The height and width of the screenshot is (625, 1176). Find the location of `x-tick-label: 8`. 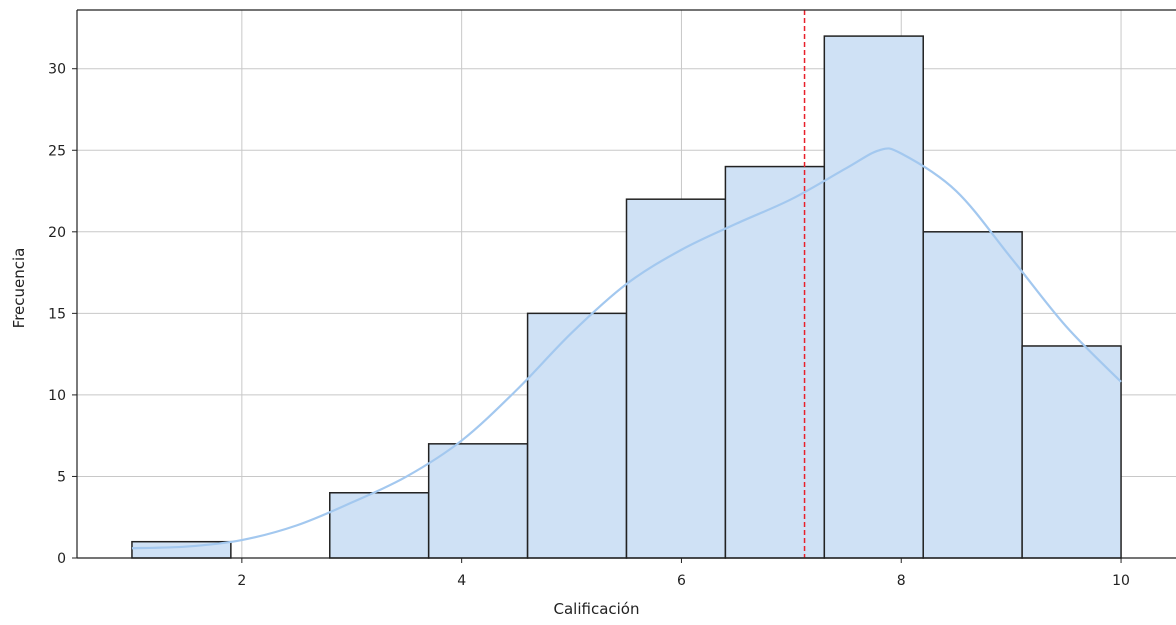

x-tick-label: 8 is located at coordinates (901, 581).